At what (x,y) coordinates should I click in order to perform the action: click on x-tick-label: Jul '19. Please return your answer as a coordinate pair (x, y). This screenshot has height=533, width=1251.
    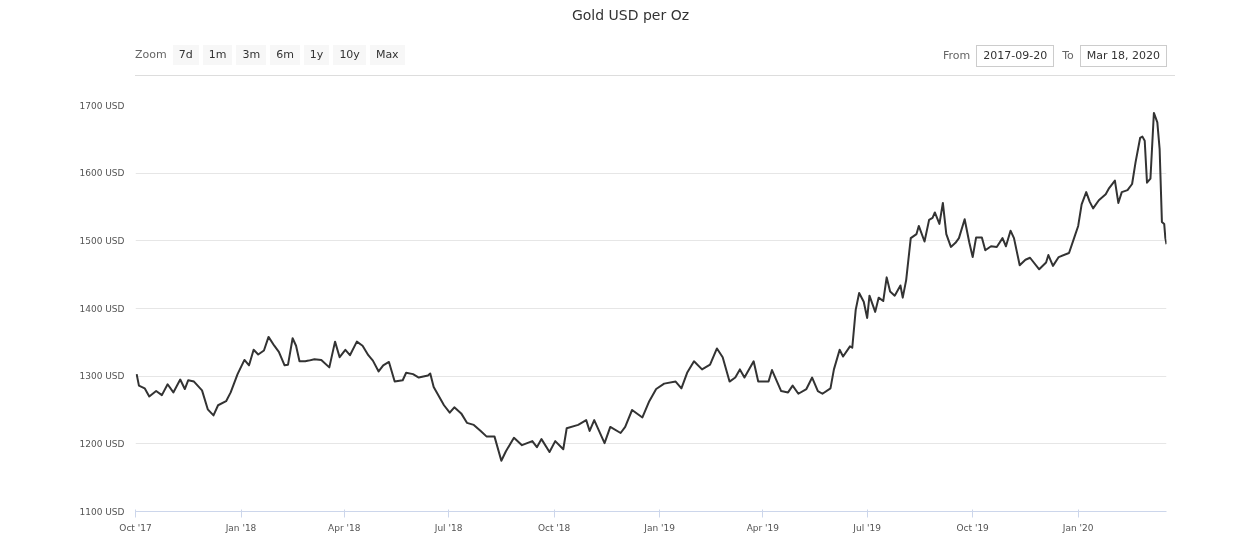
    Looking at the image, I should click on (867, 527).